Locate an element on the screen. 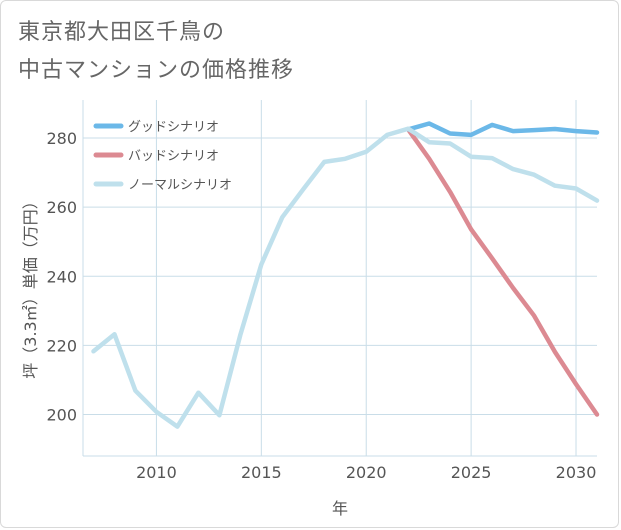 The height and width of the screenshot is (530, 621). legend-label: ノーマルシナリオ is located at coordinates (180, 185).